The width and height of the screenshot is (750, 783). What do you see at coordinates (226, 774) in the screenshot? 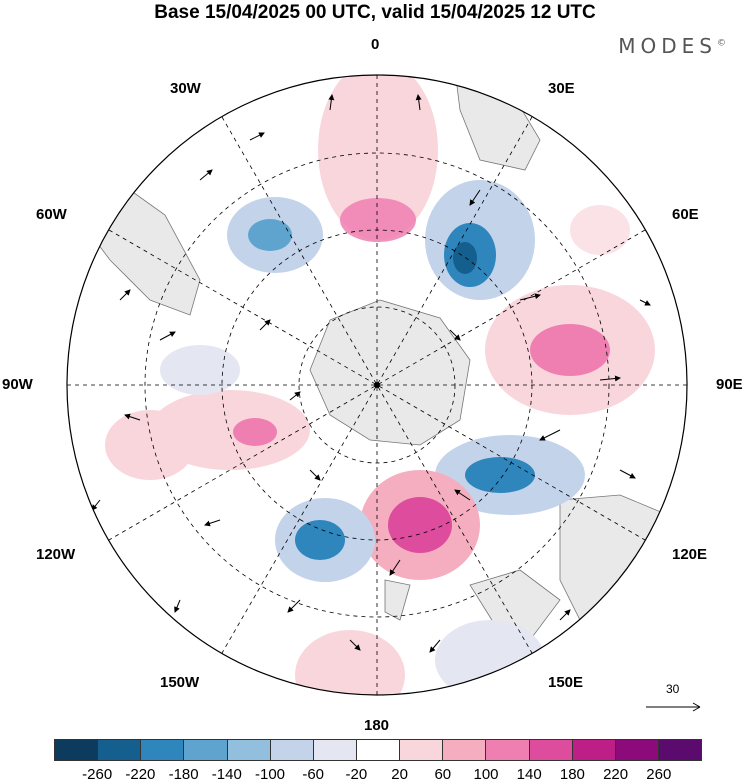
I see `colorbar-tick-label: -140` at bounding box center [226, 774].